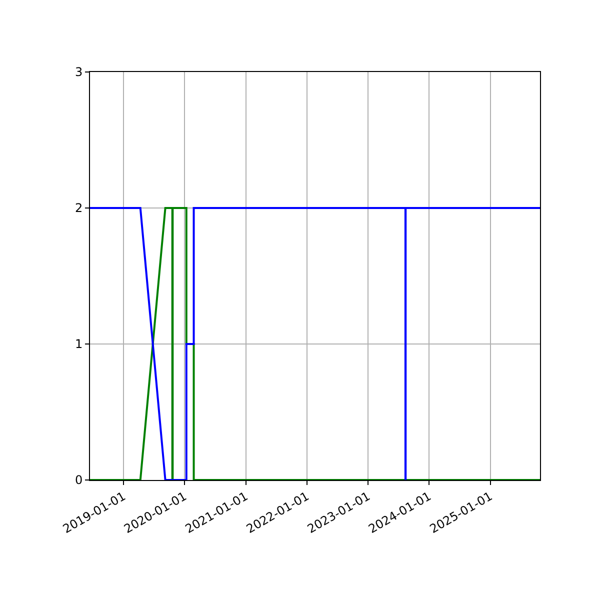 The height and width of the screenshot is (600, 600). I want to click on y-tick-label: 2, so click(78, 208).